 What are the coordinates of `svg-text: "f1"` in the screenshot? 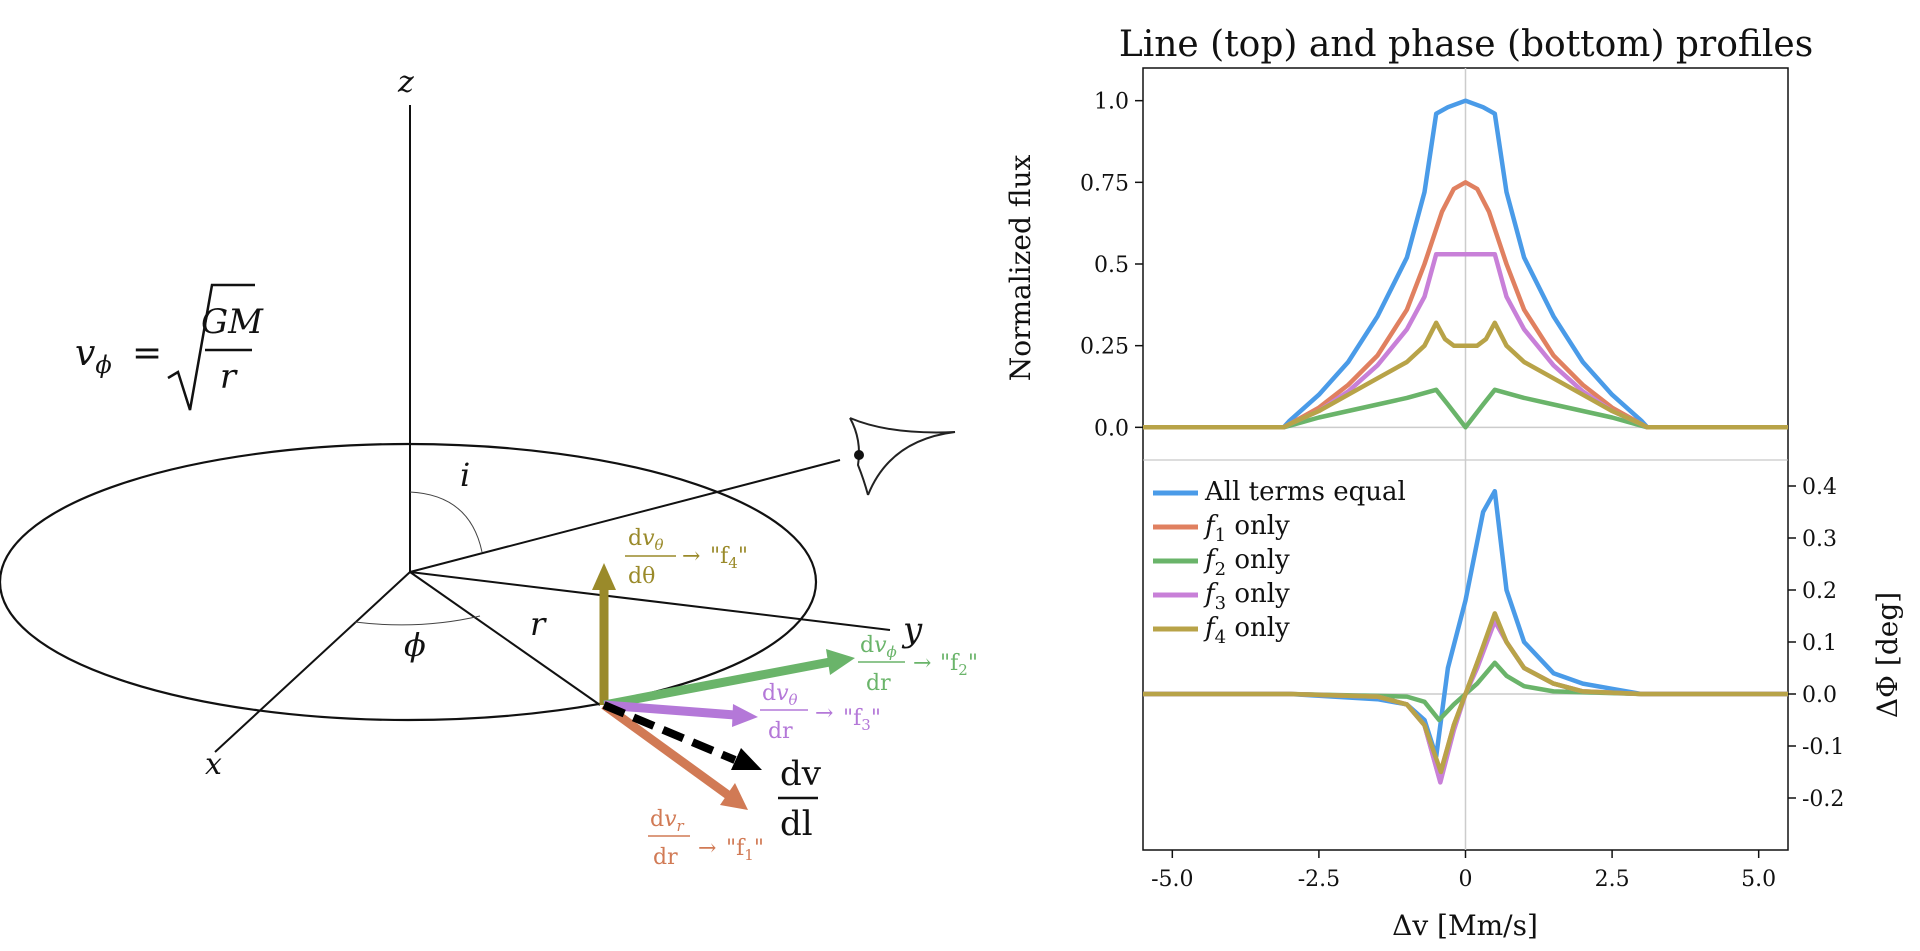 It's located at (745, 850).